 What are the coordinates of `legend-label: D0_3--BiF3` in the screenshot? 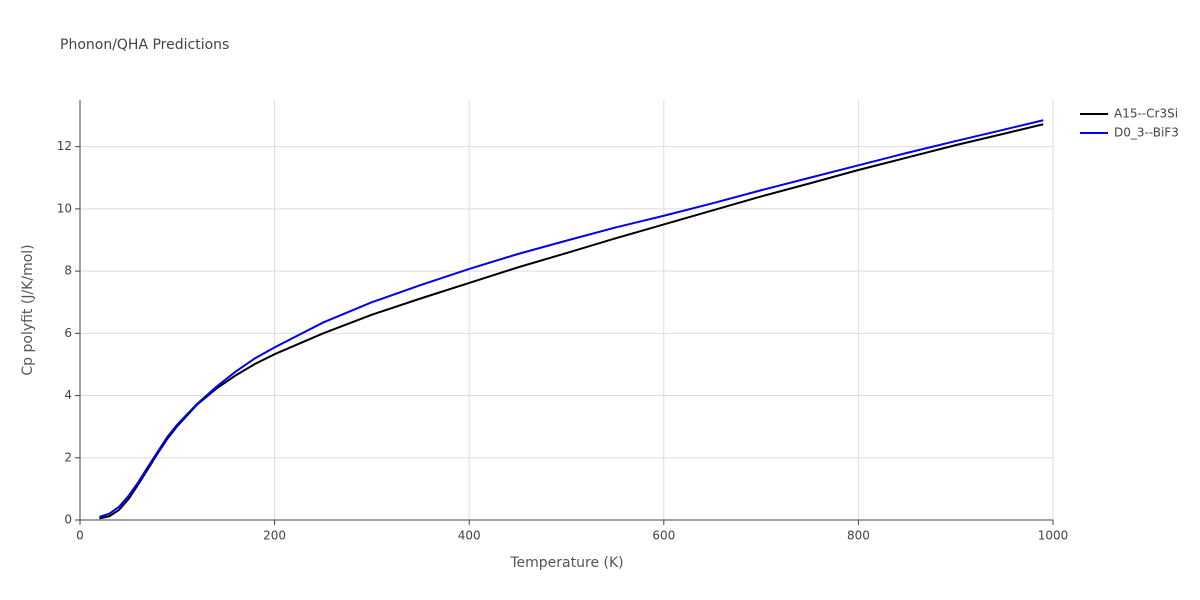 It's located at (1146, 133).